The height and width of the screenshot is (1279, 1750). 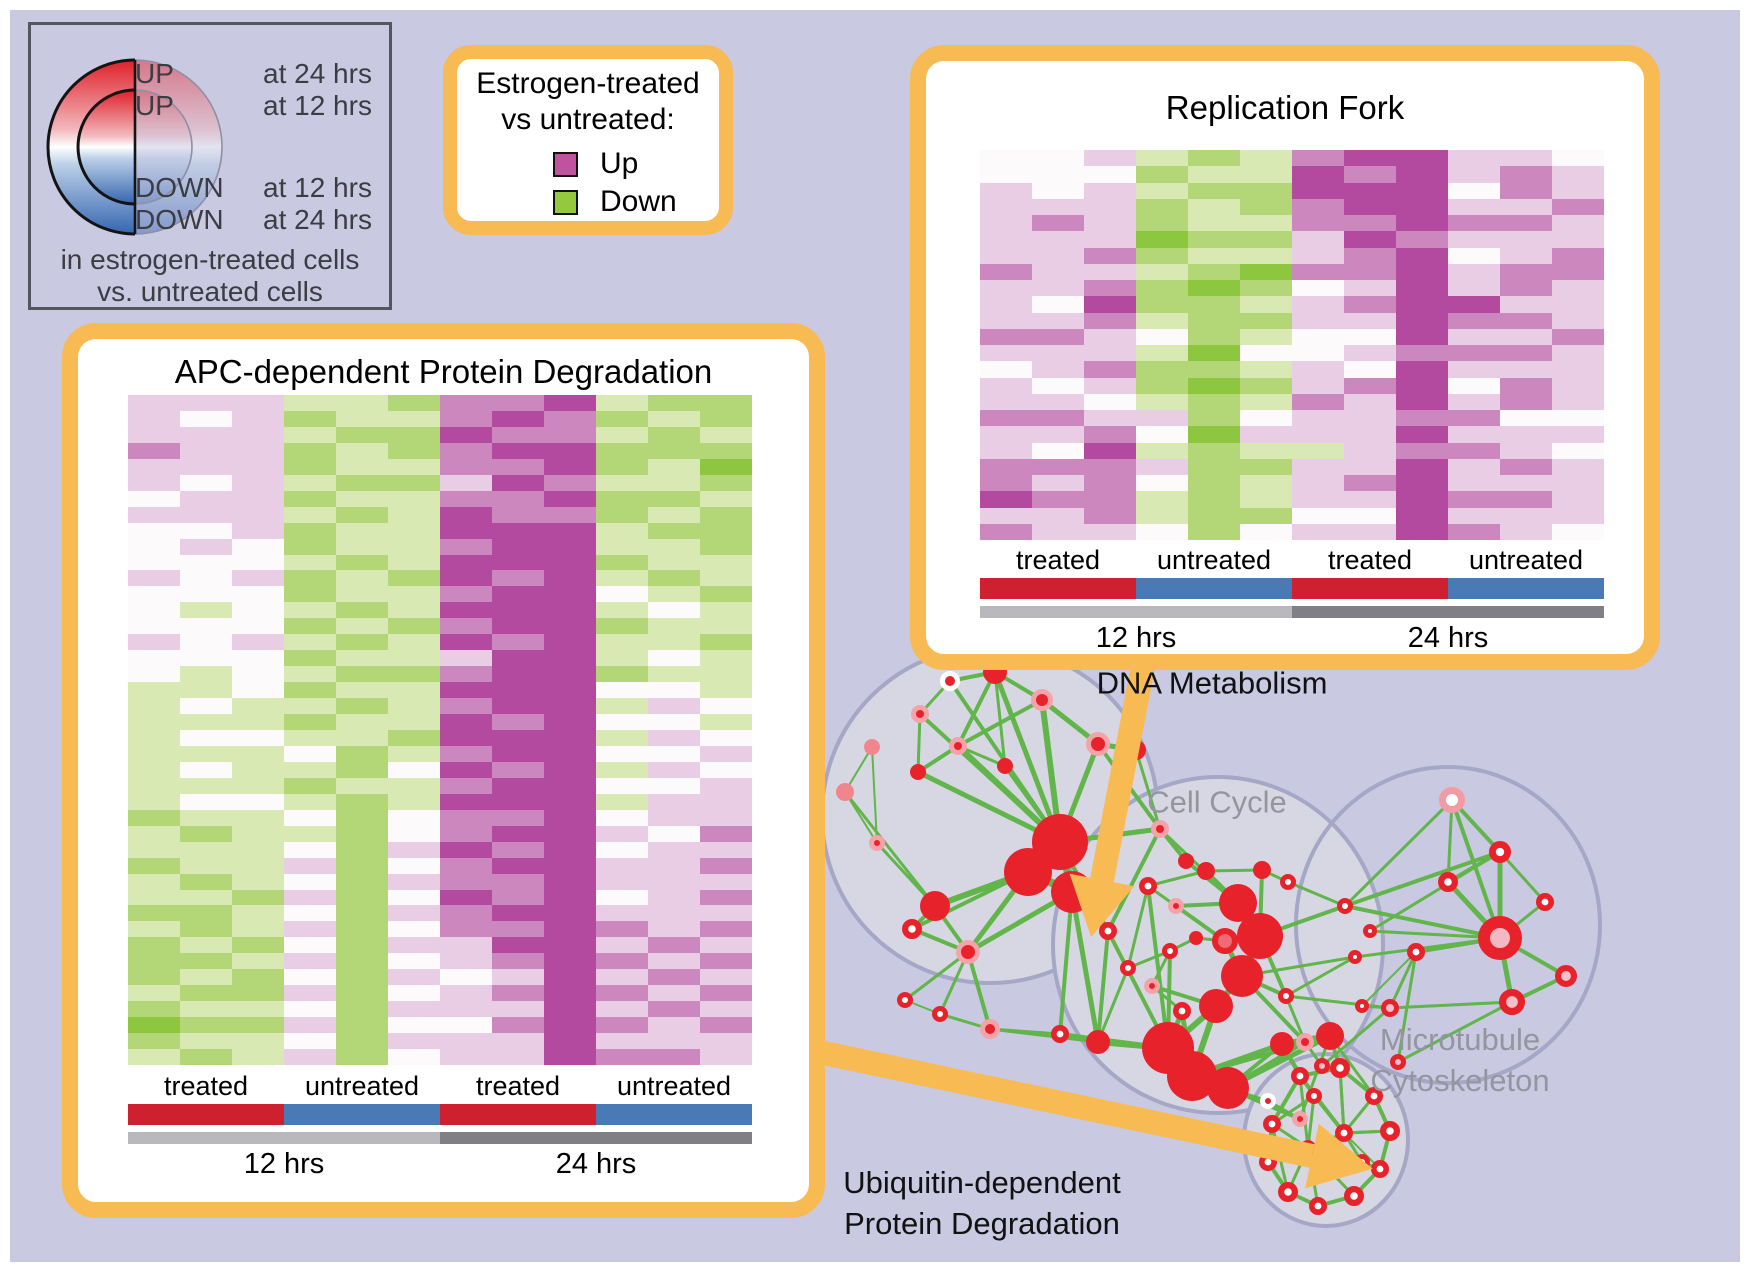 What do you see at coordinates (134, 147) in the screenshot?
I see `updown-gradient-rings-icon` at bounding box center [134, 147].